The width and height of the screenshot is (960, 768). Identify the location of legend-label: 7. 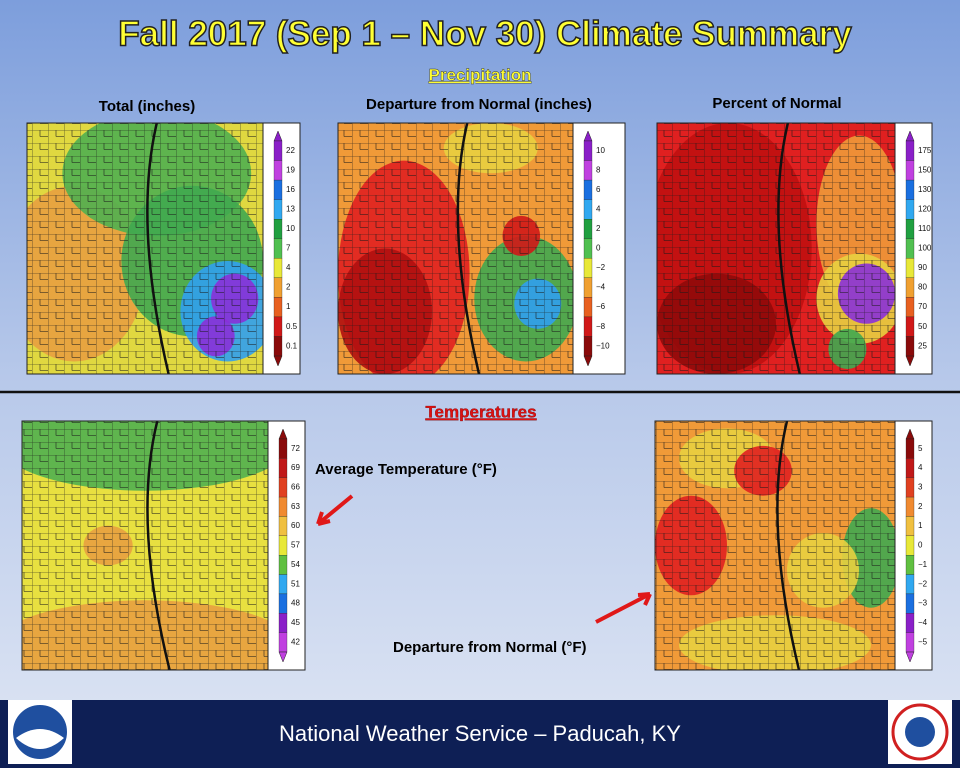
(288, 248).